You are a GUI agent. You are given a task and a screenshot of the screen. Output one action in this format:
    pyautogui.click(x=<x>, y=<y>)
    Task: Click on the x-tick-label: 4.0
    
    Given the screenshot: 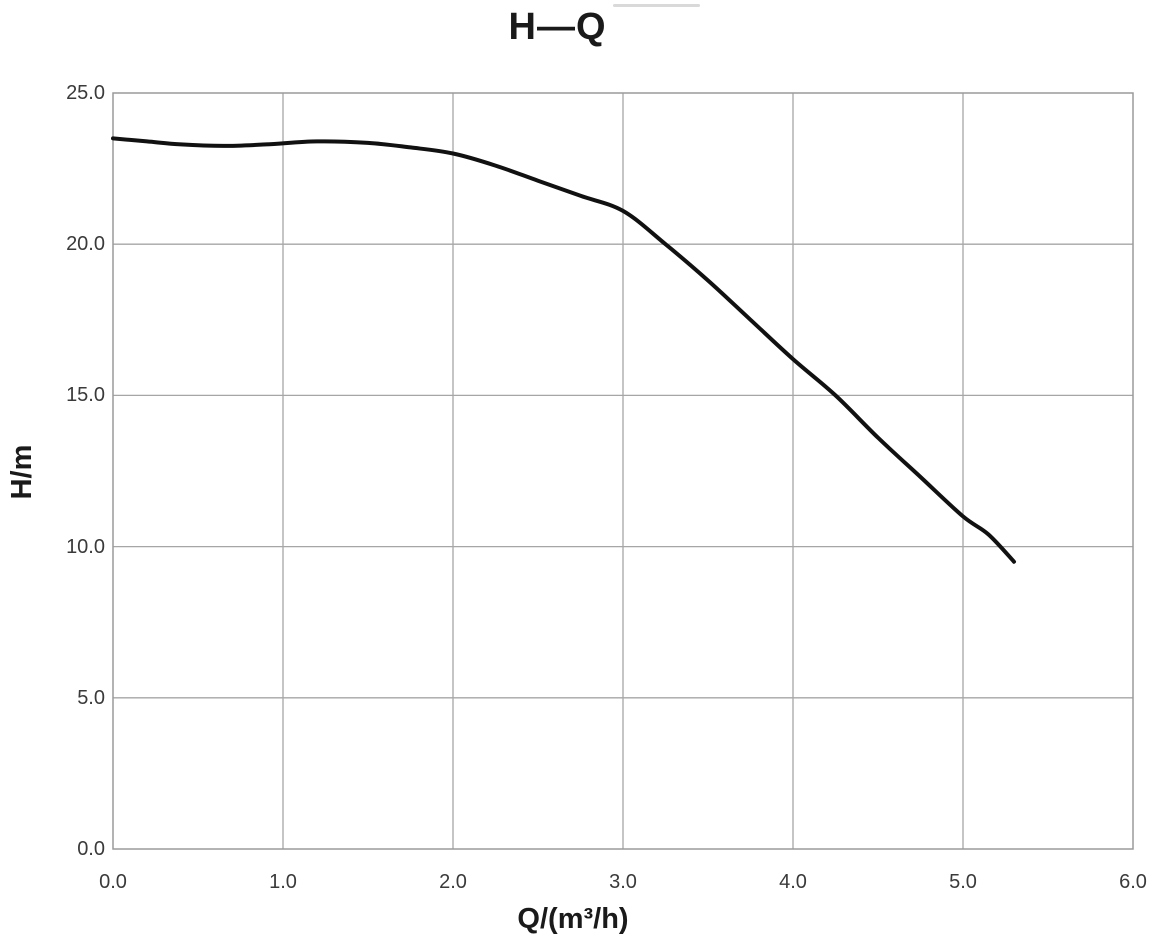 What is the action you would take?
    pyautogui.click(x=793, y=882)
    